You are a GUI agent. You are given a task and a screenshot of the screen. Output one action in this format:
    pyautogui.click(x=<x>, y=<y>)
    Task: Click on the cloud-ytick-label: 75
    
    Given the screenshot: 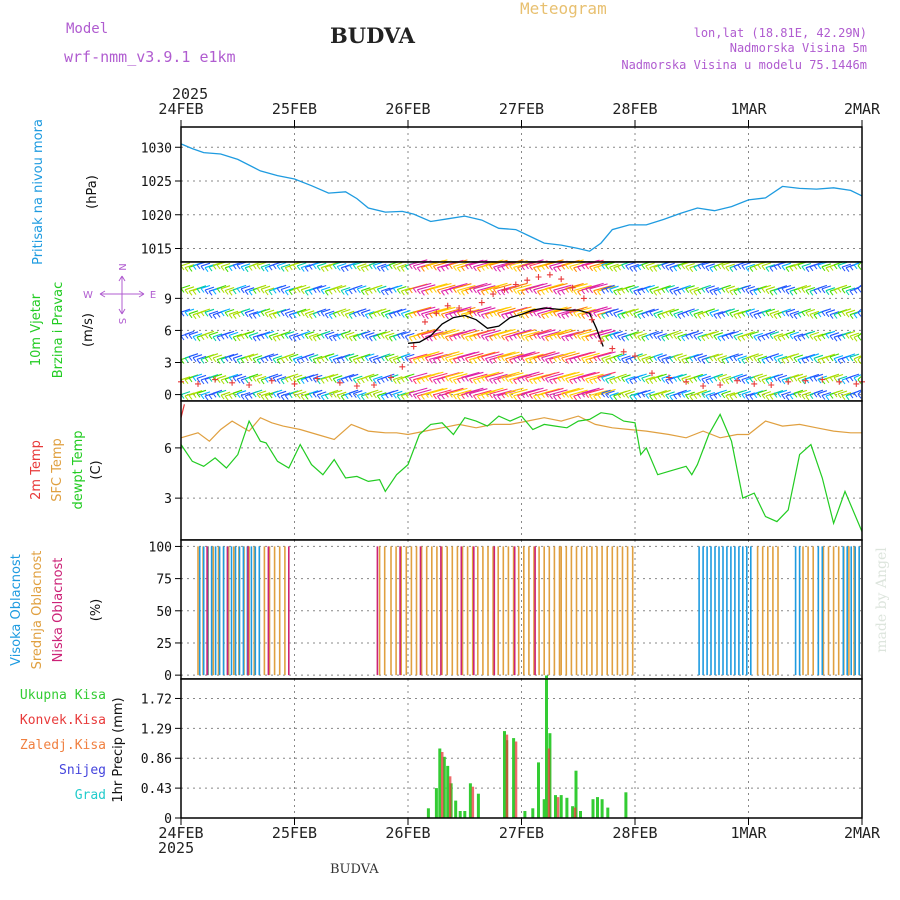 What is the action you would take?
    pyautogui.click(x=164, y=580)
    